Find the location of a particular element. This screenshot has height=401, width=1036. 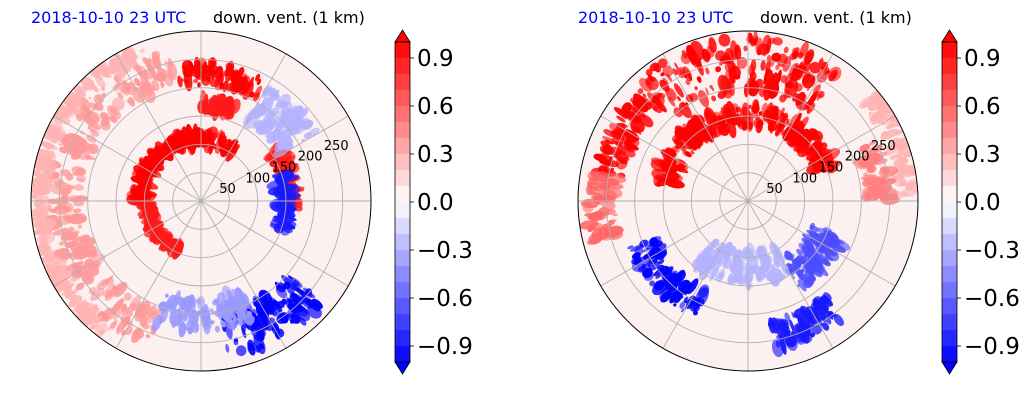

plot-title: down. vent. (1 km) is located at coordinates (836, 17).